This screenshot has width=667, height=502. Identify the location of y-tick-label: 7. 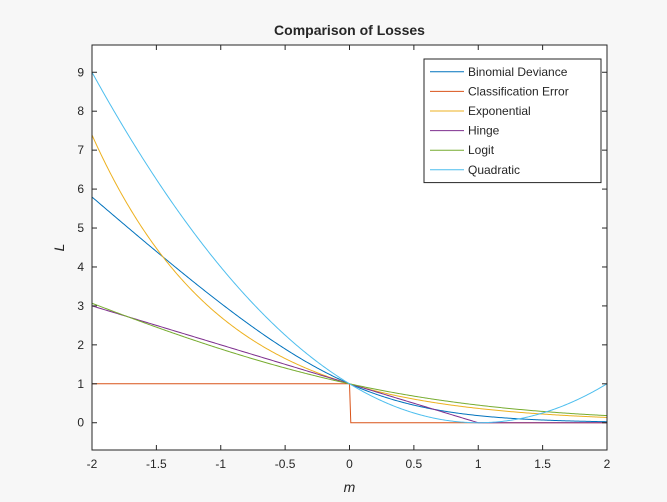
(80, 150).